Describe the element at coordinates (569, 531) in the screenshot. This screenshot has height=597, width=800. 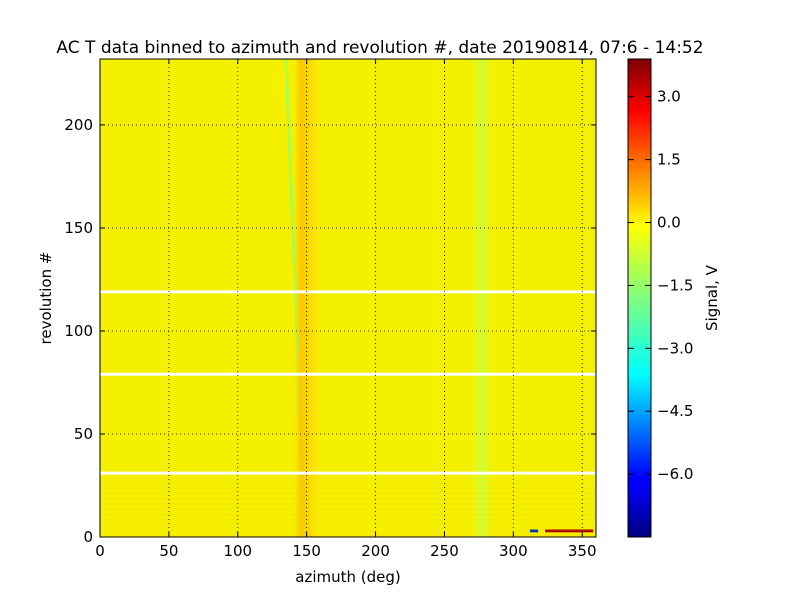
I see `heatmap-hot-spot` at that location.